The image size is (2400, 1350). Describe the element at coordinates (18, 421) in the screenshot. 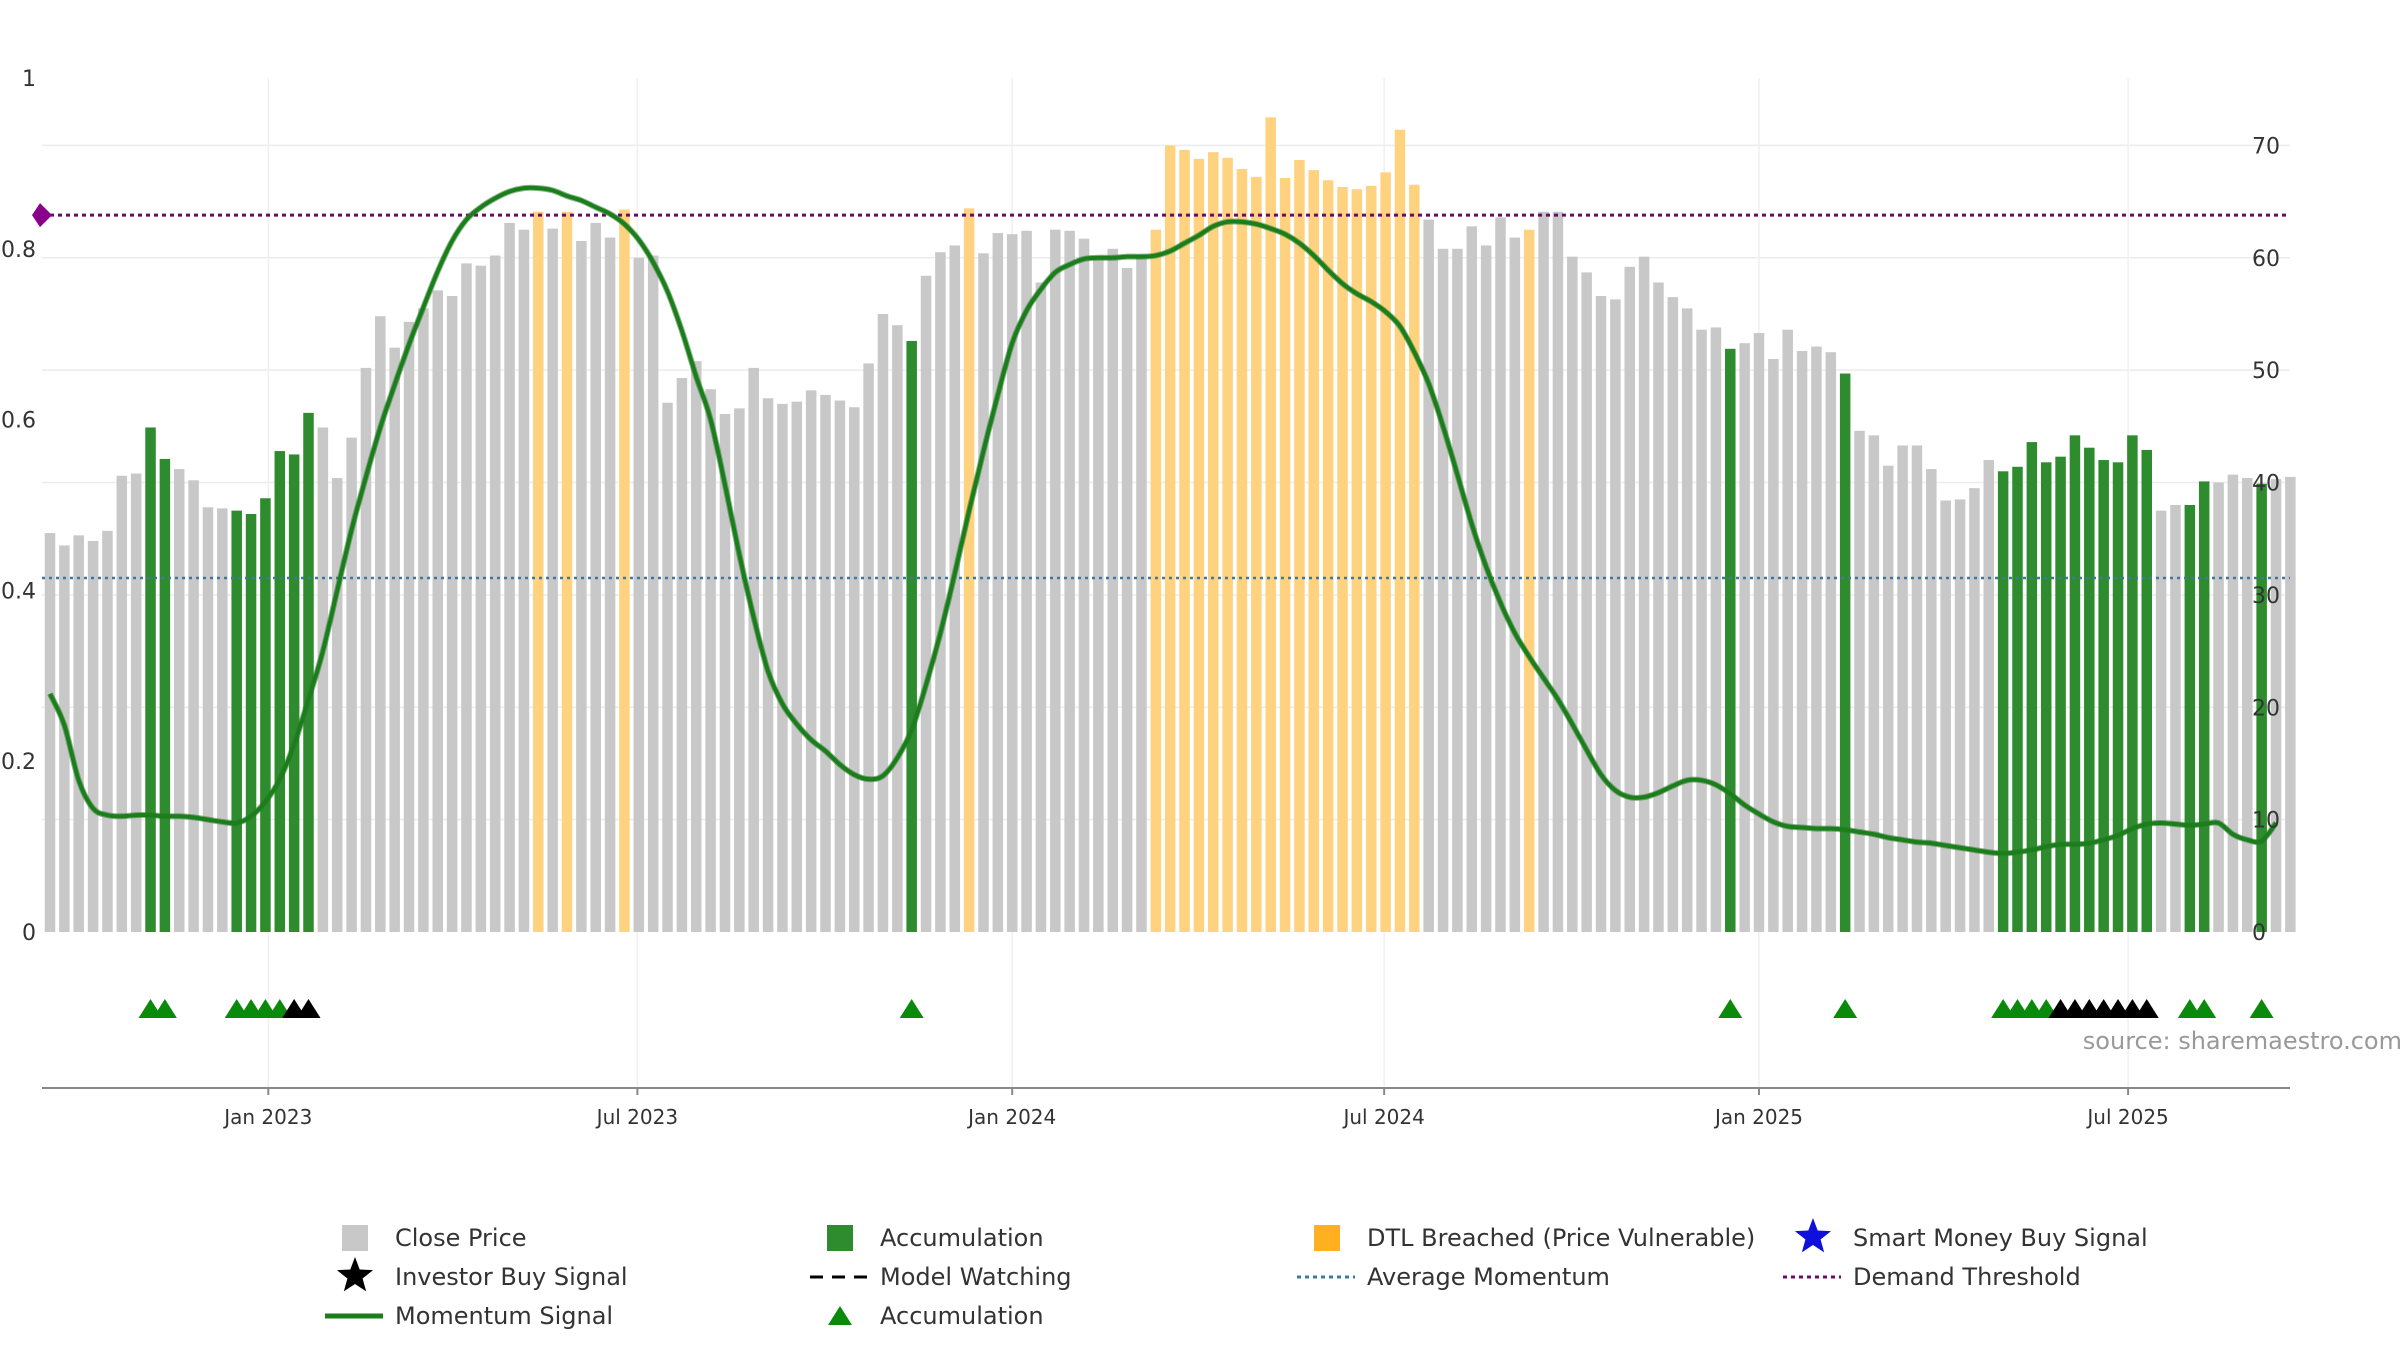

I see `left-tick-label: 0.6` at that location.